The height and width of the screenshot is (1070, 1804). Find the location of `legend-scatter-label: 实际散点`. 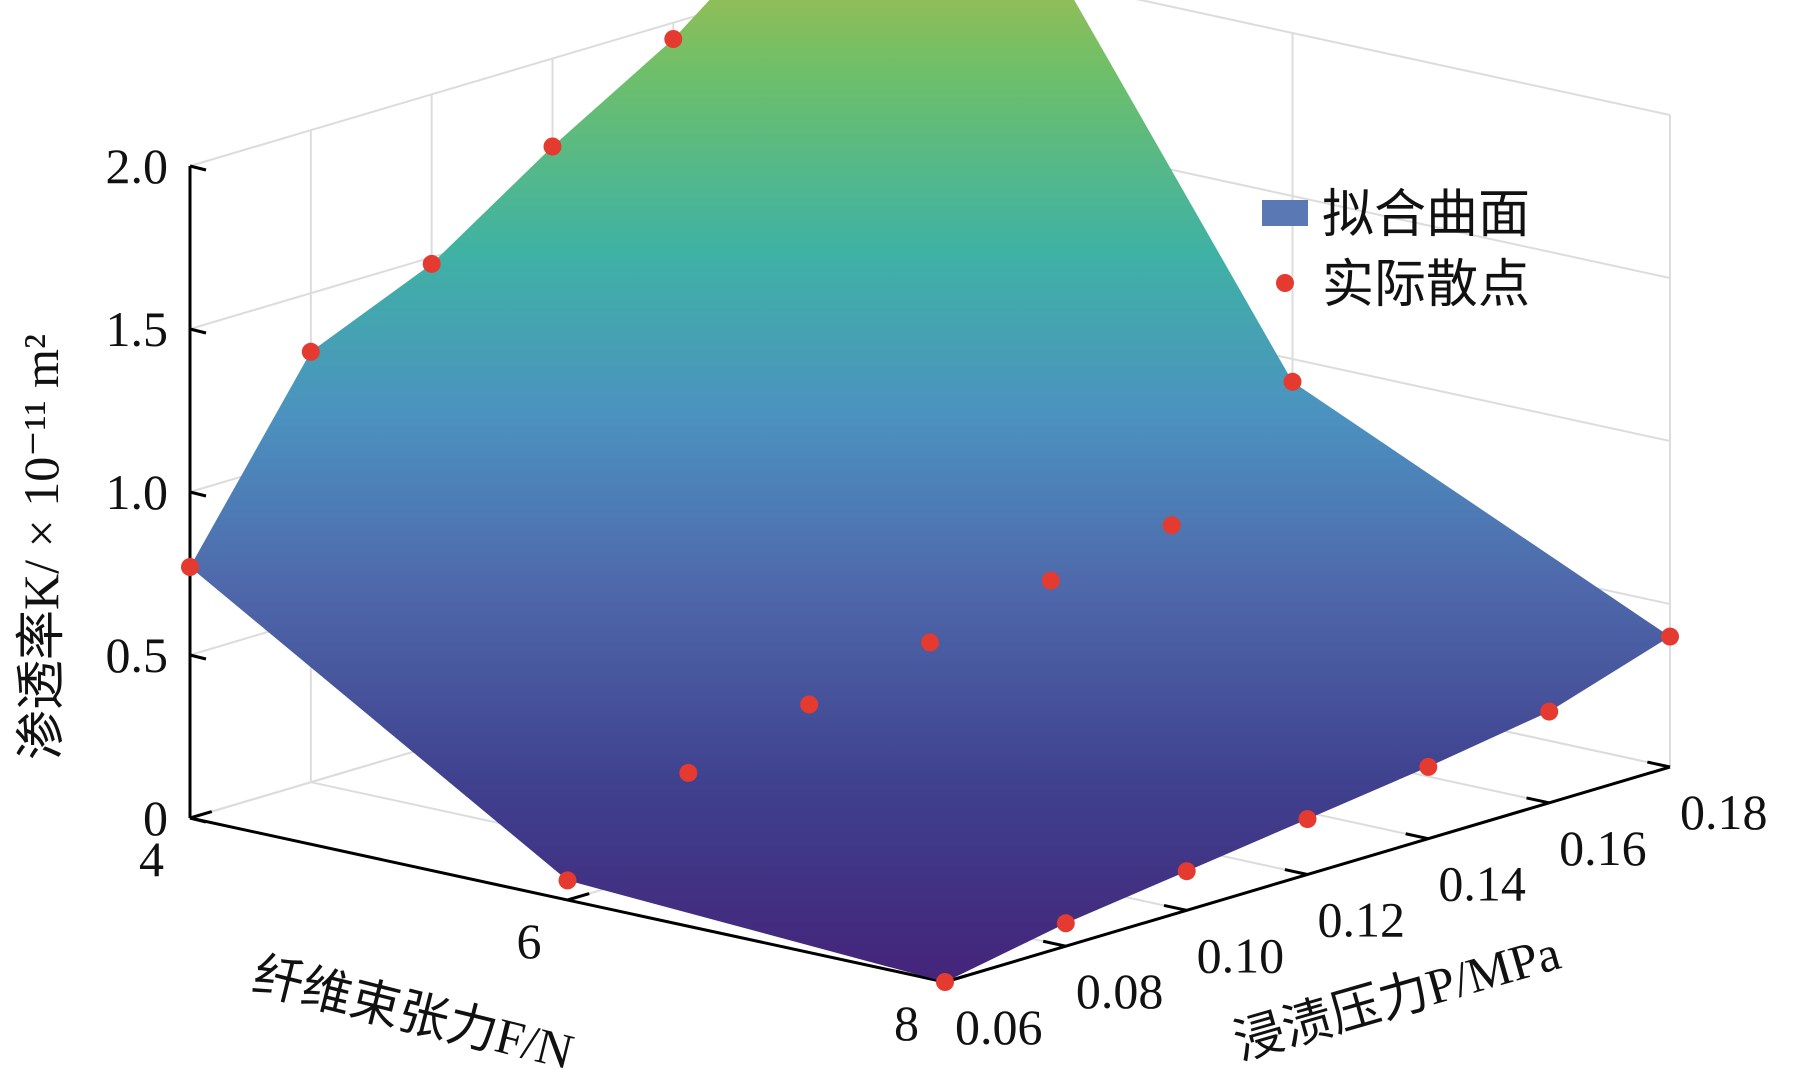

legend-scatter-label: 实际散点 is located at coordinates (1426, 285).